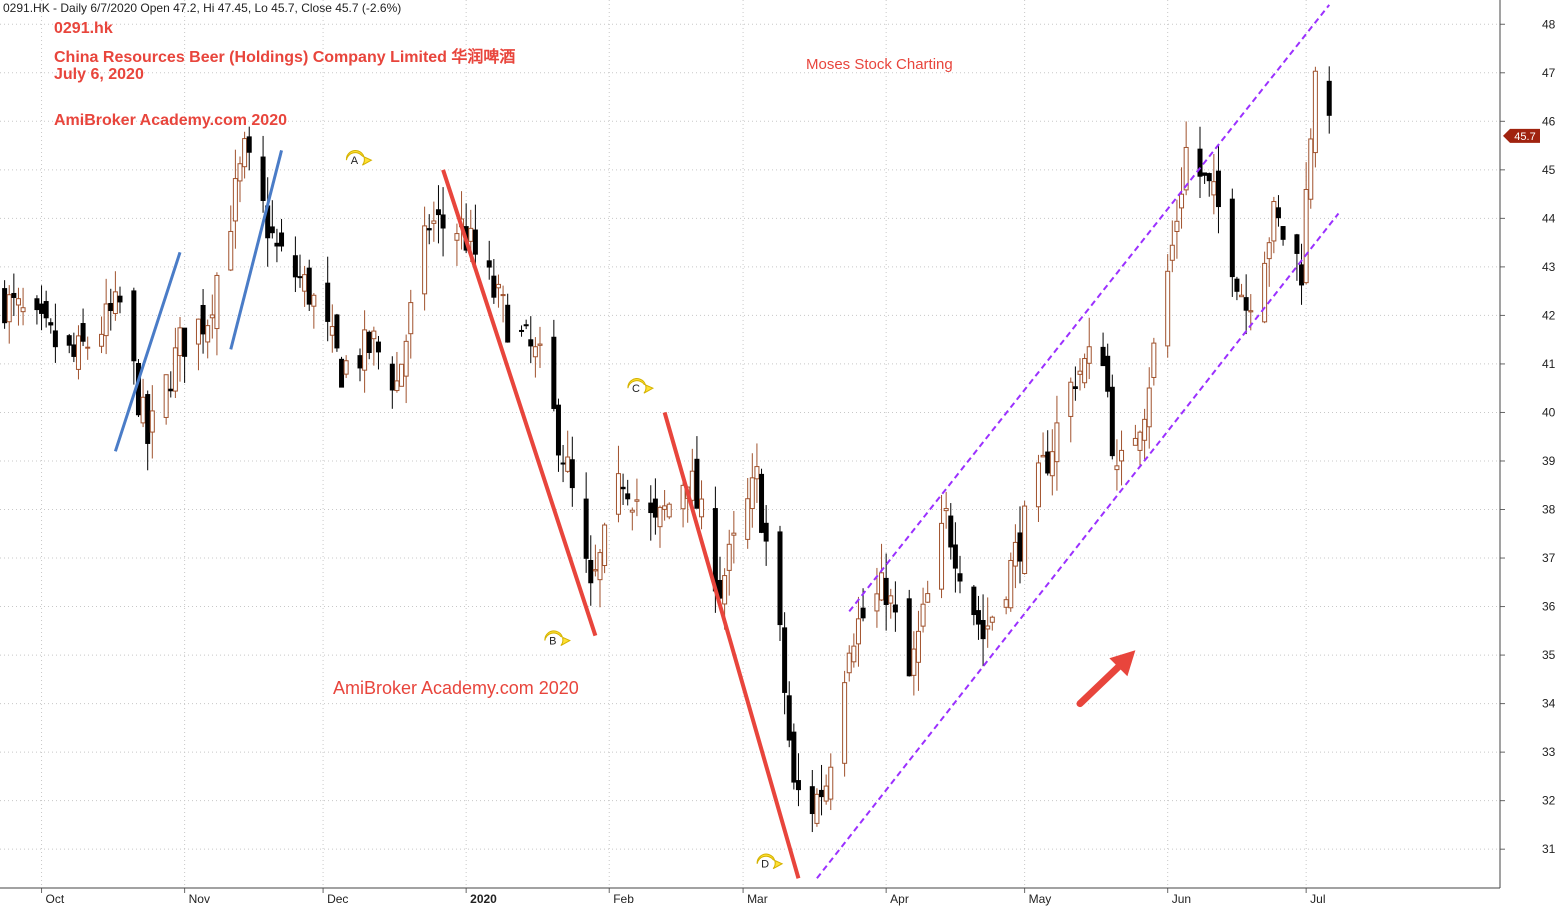 This screenshot has height=908, width=1561. What do you see at coordinates (1549, 461) in the screenshot?
I see `y-tick-label: 39` at bounding box center [1549, 461].